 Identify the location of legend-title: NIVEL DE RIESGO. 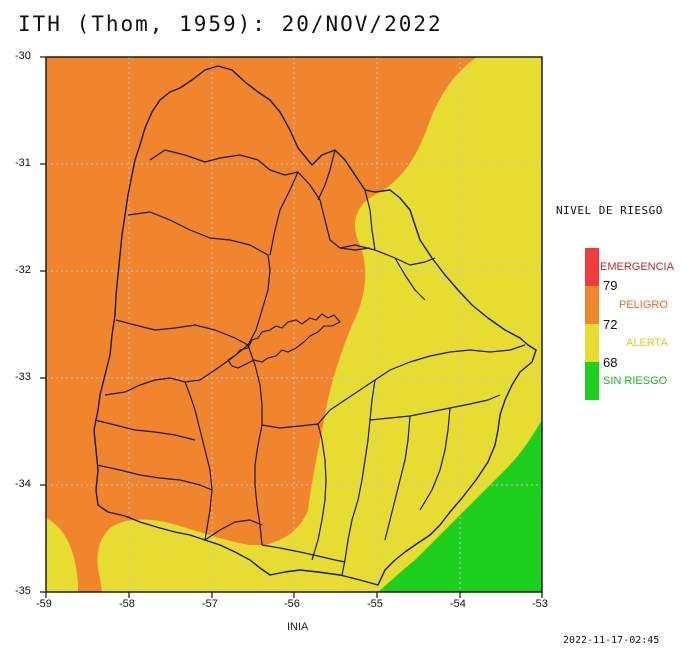
(609, 210).